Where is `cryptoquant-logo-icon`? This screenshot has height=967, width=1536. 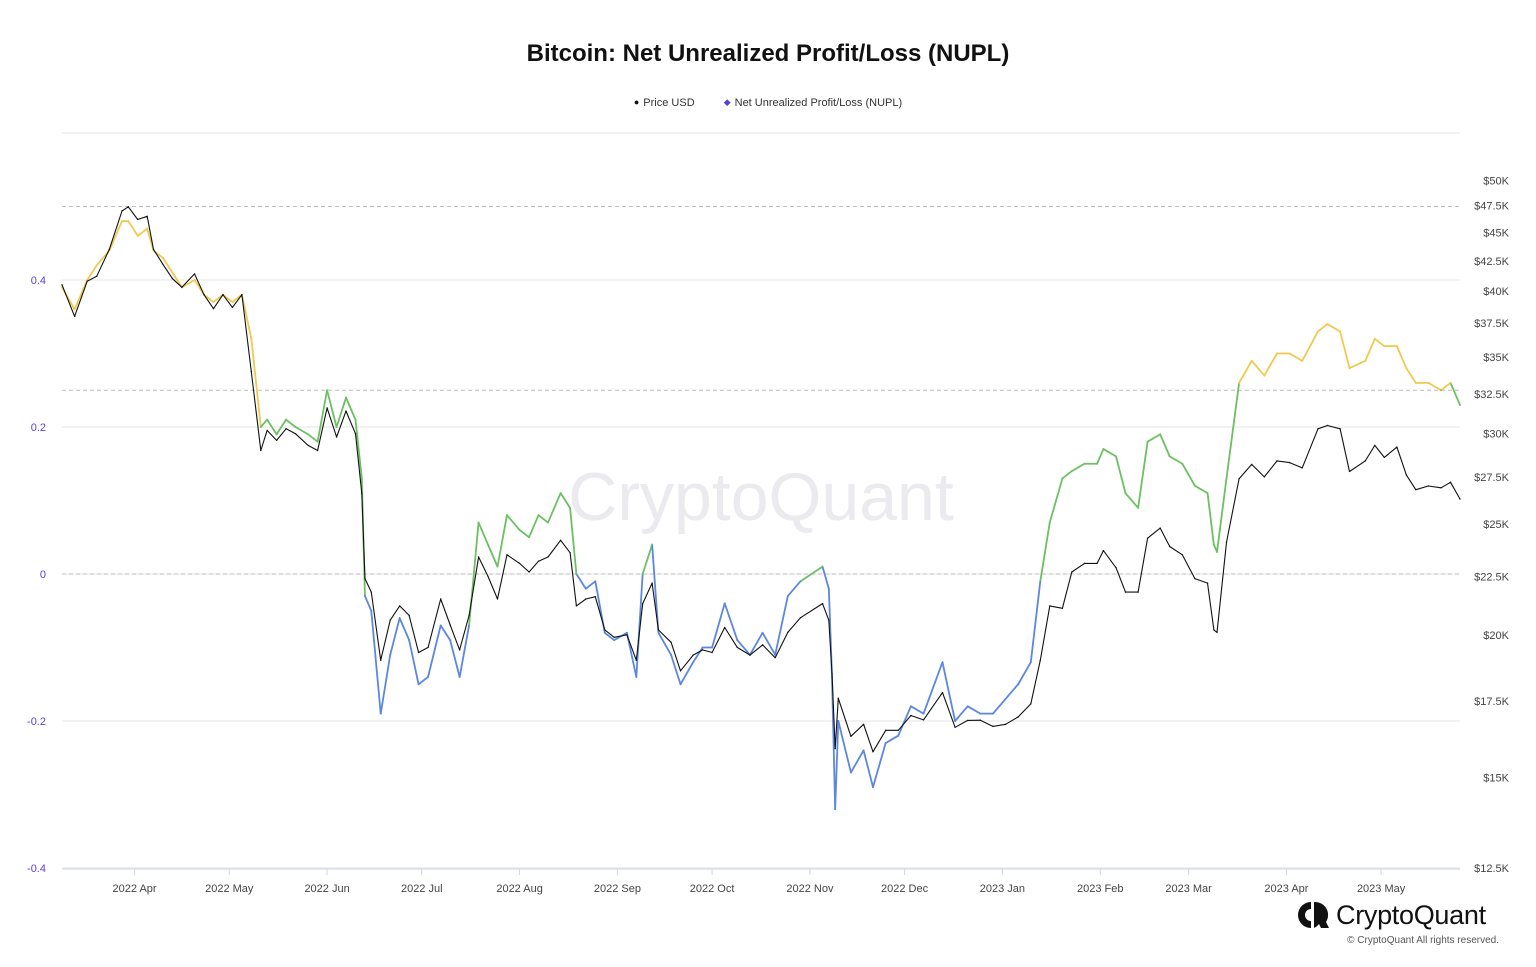
cryptoquant-logo-icon is located at coordinates (1313, 914).